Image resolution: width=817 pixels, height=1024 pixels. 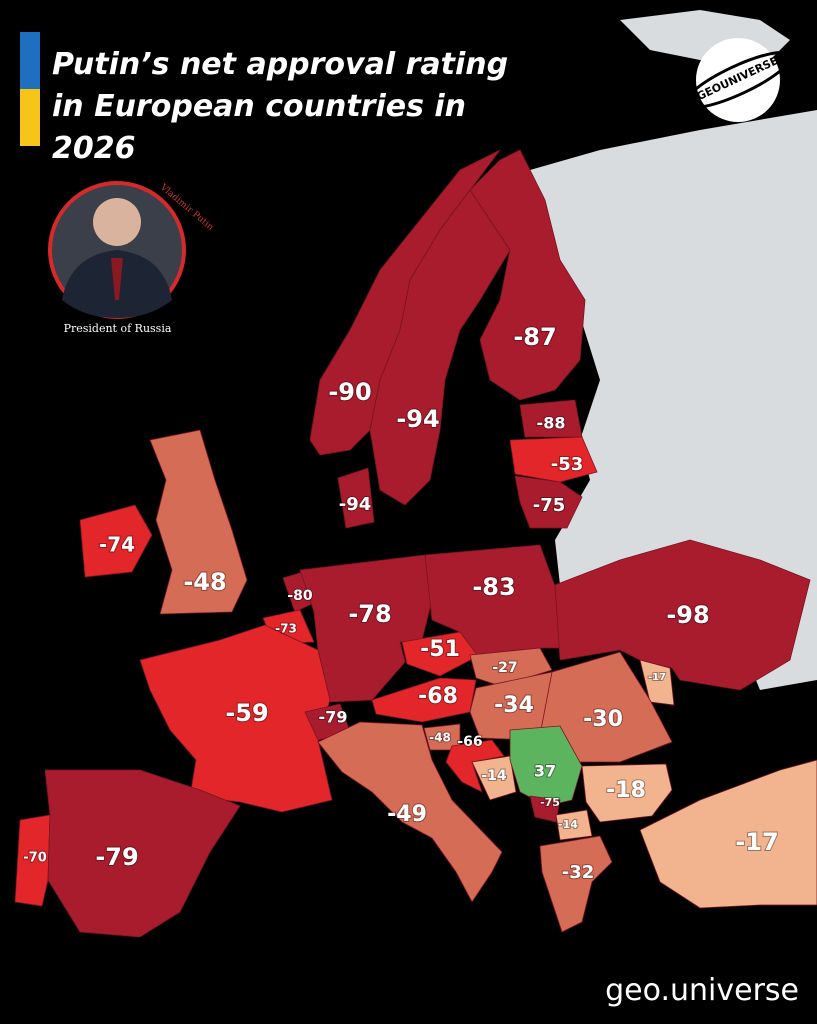 What do you see at coordinates (514, 705) in the screenshot?
I see `value-label: -34` at bounding box center [514, 705].